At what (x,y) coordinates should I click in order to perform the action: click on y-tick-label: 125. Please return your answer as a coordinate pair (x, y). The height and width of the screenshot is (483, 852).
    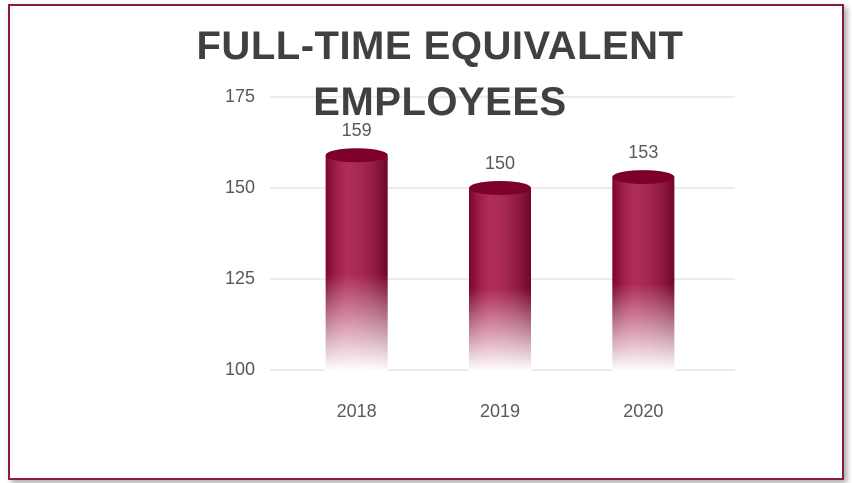
    Looking at the image, I should click on (240, 278).